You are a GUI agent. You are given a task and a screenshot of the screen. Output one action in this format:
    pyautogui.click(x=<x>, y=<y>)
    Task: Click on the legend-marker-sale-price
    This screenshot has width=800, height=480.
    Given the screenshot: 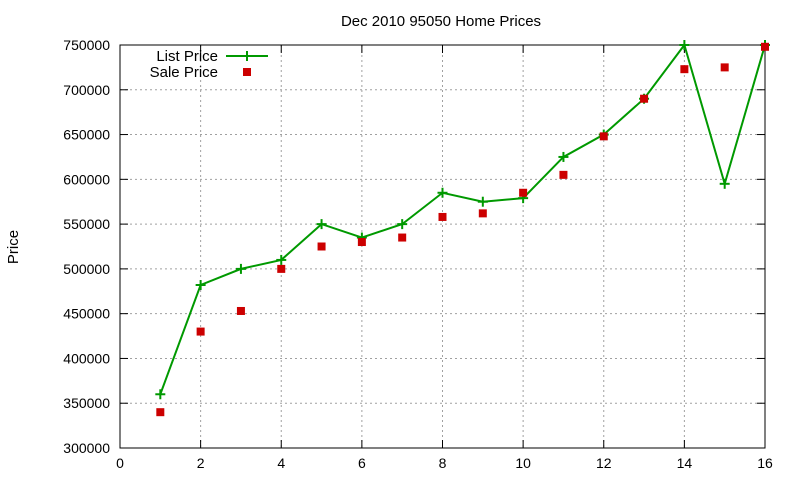 What is the action you would take?
    pyautogui.click(x=247, y=72)
    